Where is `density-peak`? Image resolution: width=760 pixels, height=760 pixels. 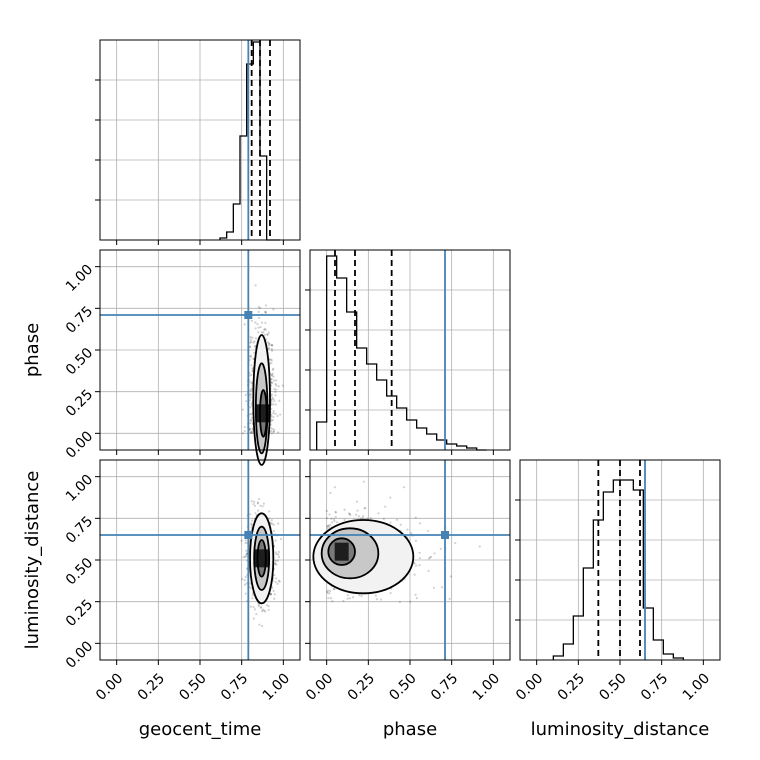 density-peak is located at coordinates (341, 551).